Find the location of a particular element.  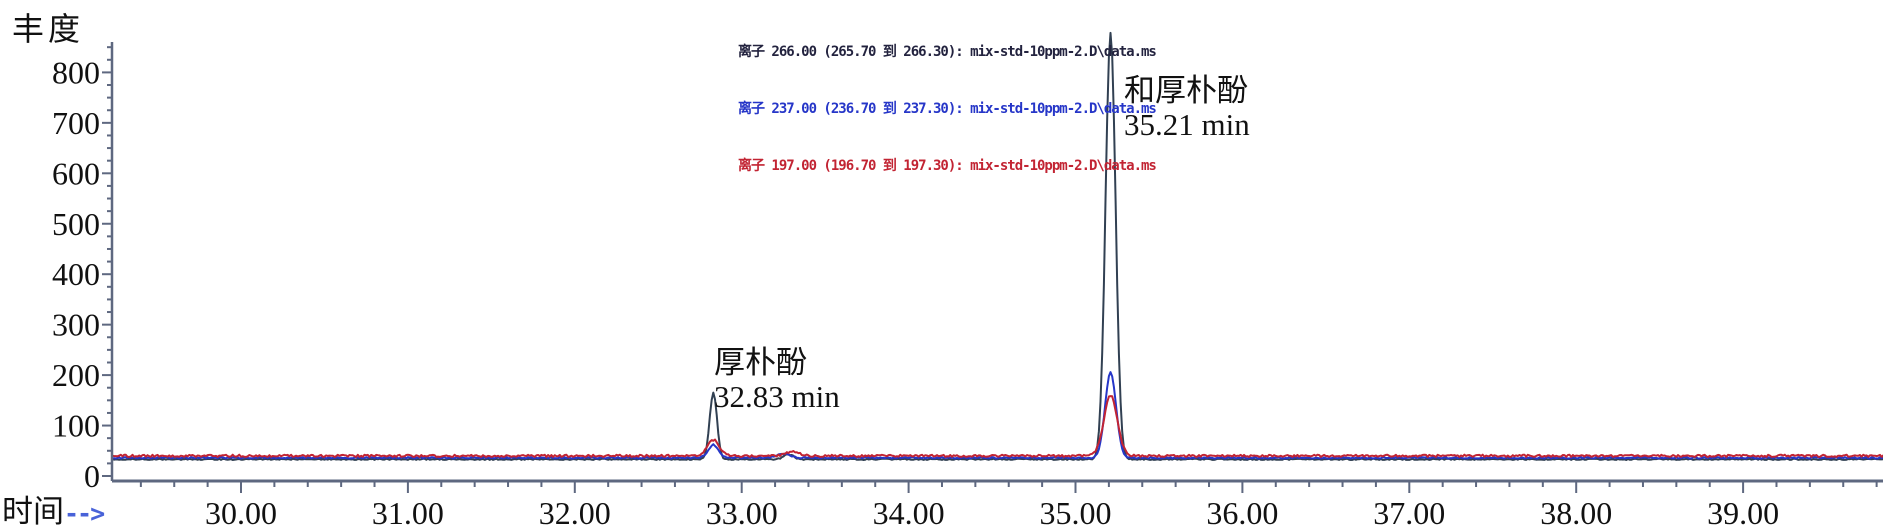

x-axis-title: 时间--> is located at coordinates (53, 507).